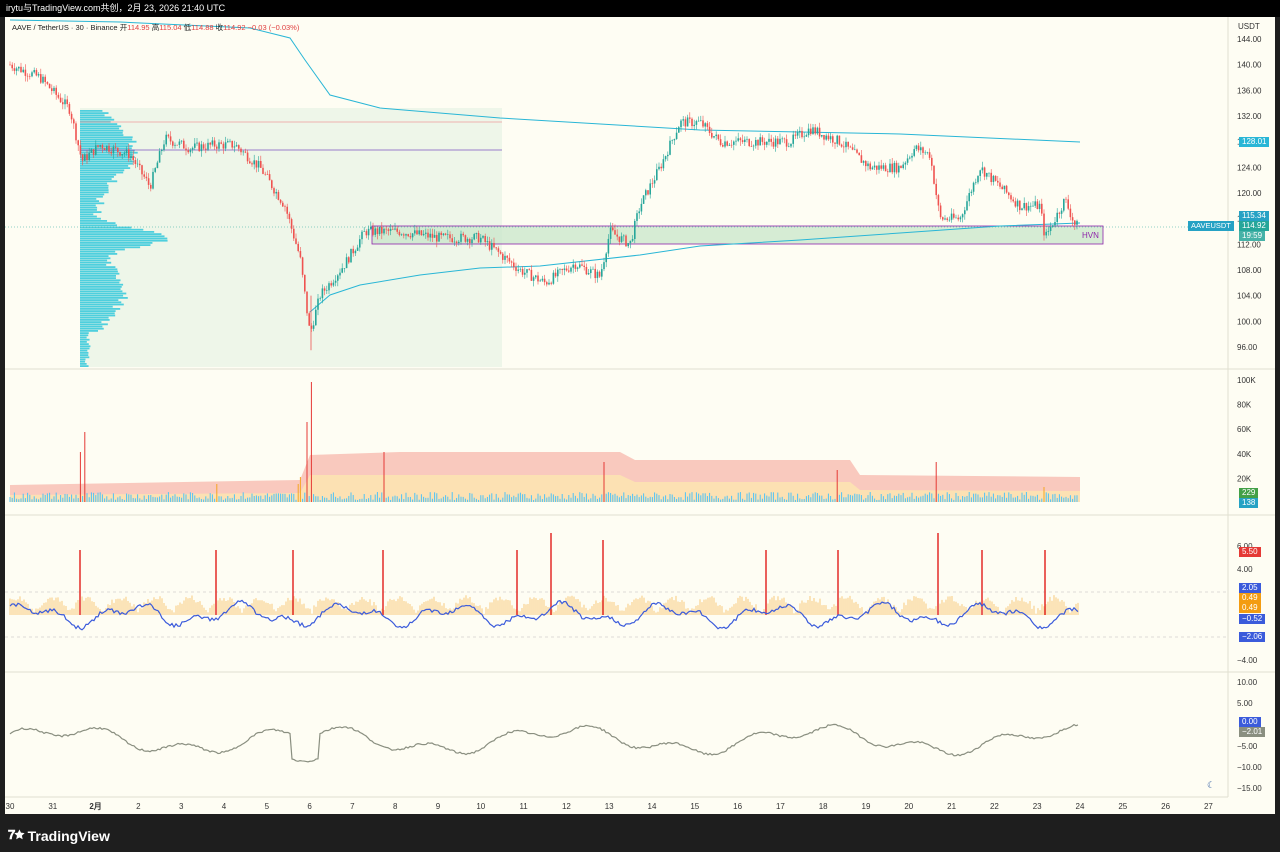 This screenshot has height=852, width=1280. What do you see at coordinates (566, 806) in the screenshot?
I see `time-tick-label: 12` at bounding box center [566, 806].